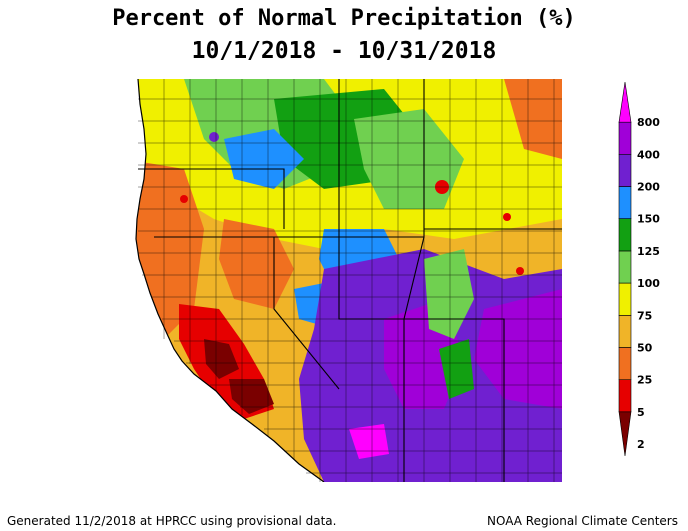  I want to click on legend-label: 400, so click(648, 154).